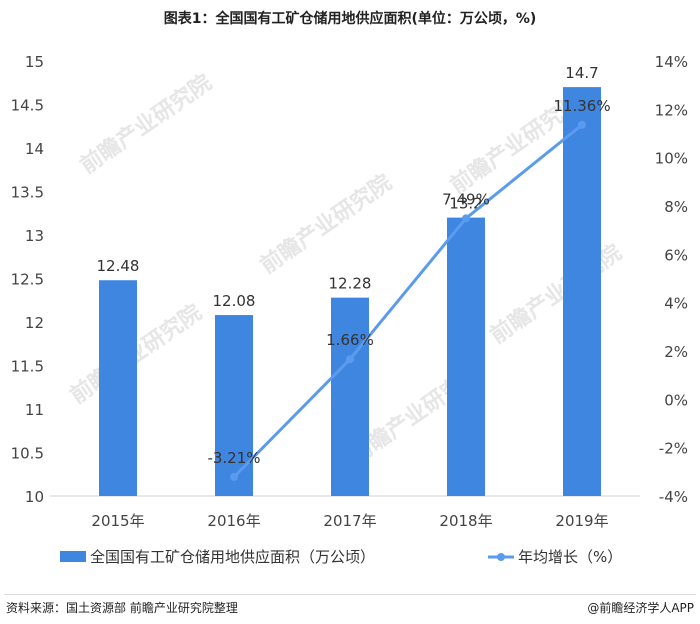 This screenshot has width=700, height=624. What do you see at coordinates (233, 521) in the screenshot?
I see `x-tick-label: 2016年` at bounding box center [233, 521].